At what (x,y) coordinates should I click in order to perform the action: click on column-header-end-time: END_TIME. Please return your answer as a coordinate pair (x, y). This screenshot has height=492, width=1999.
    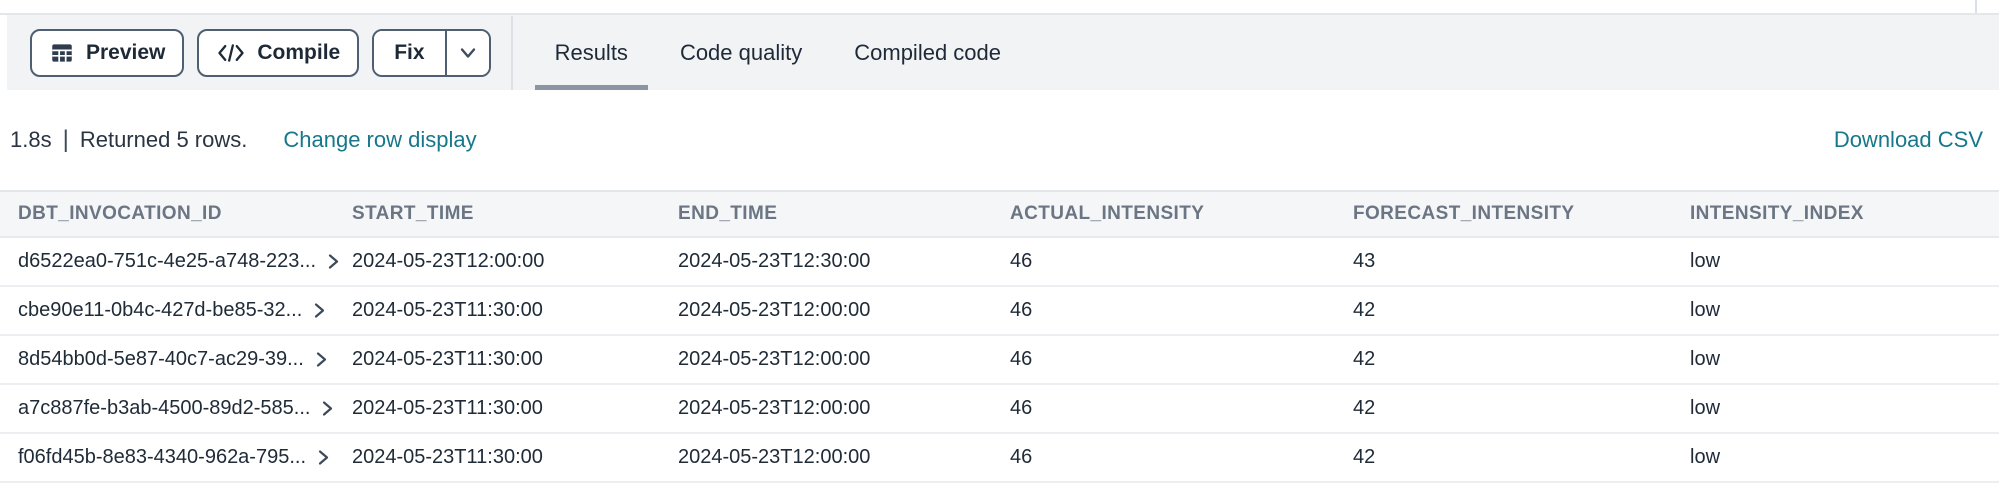
    Looking at the image, I should click on (826, 214).